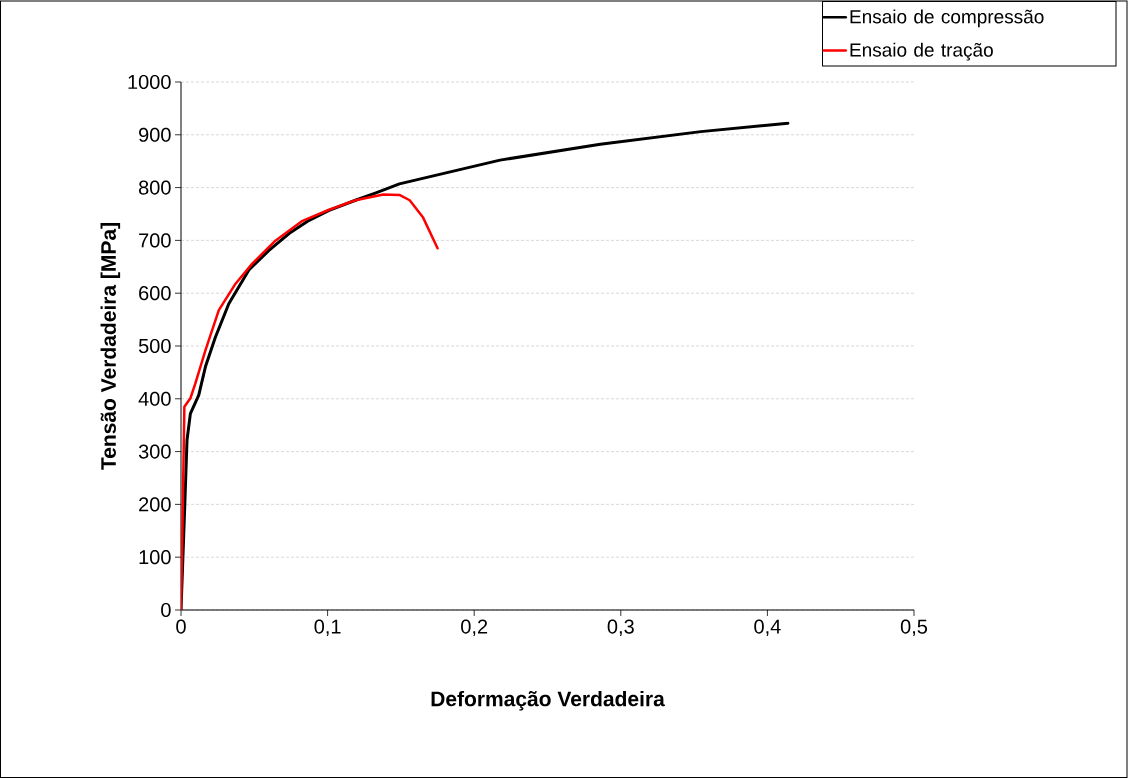 This screenshot has width=1128, height=778. Describe the element at coordinates (548, 700) in the screenshot. I see `x-axis-title: Deformação Verdadeira` at that location.